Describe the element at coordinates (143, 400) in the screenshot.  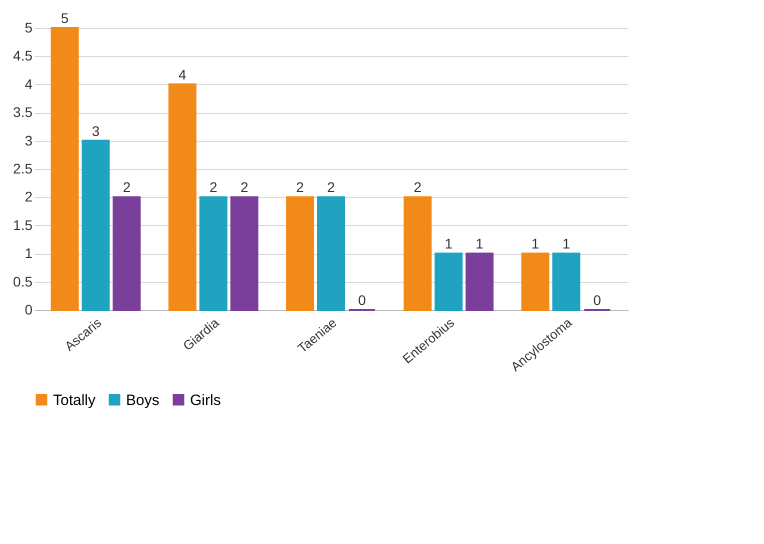
I see `legend-label: Boys` at that location.